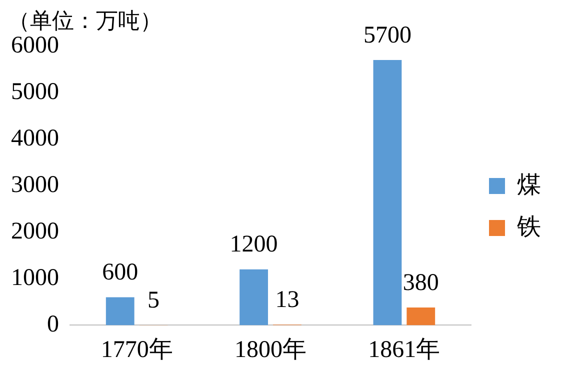 This screenshot has height=379, width=569. What do you see at coordinates (528, 227) in the screenshot?
I see `legend-label: 铁` at bounding box center [528, 227].